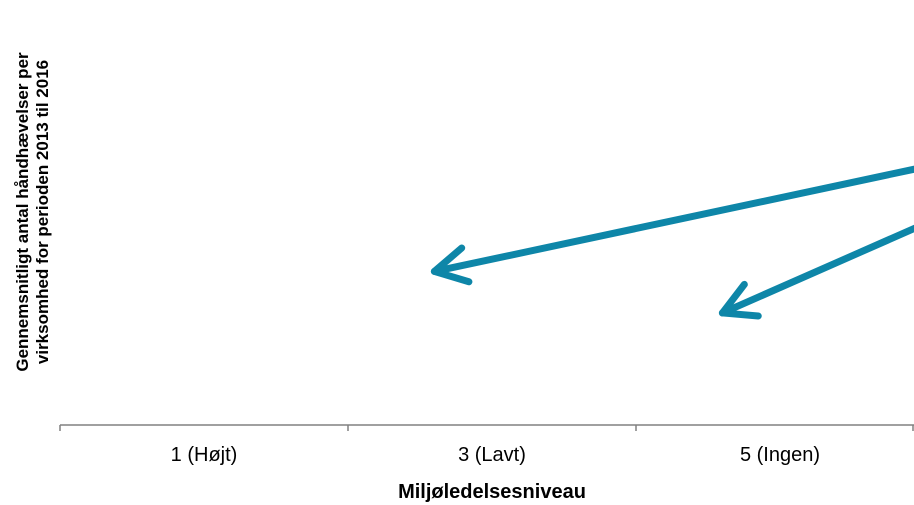 The image size is (914, 505). I want to click on x-tick-label-1: 1 (Højt), so click(204, 455).